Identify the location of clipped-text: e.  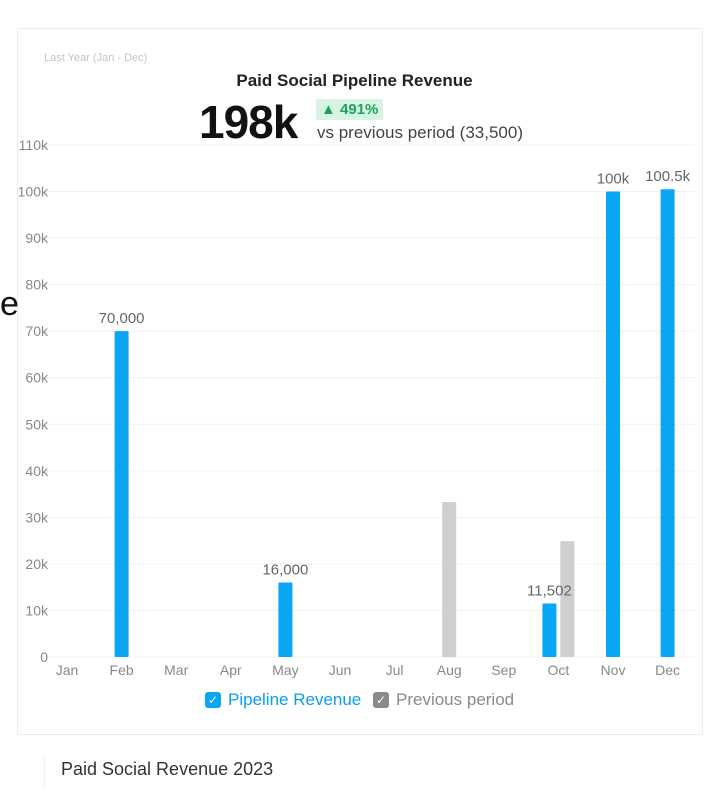
(9, 304).